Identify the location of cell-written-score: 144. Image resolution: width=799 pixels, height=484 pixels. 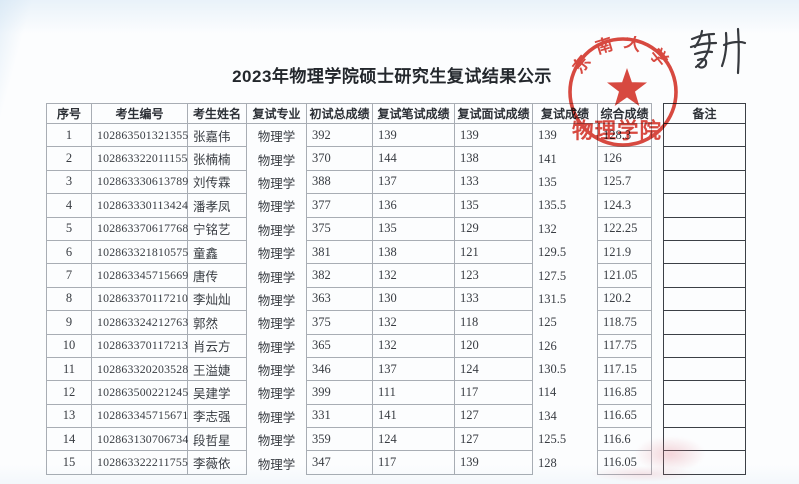
(414, 159).